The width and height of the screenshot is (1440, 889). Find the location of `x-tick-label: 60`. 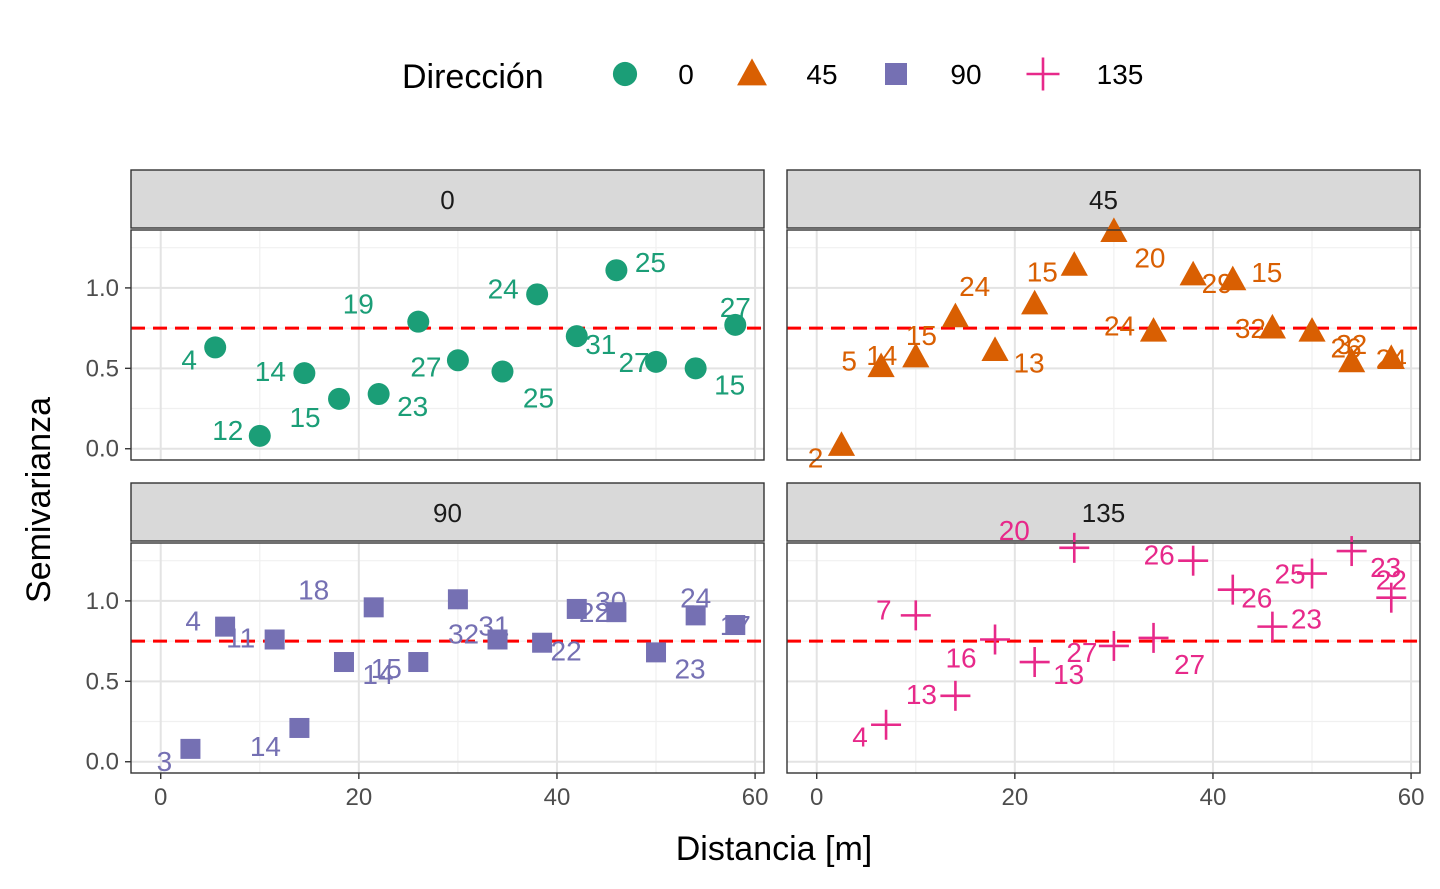

x-tick-label: 60 is located at coordinates (755, 797).